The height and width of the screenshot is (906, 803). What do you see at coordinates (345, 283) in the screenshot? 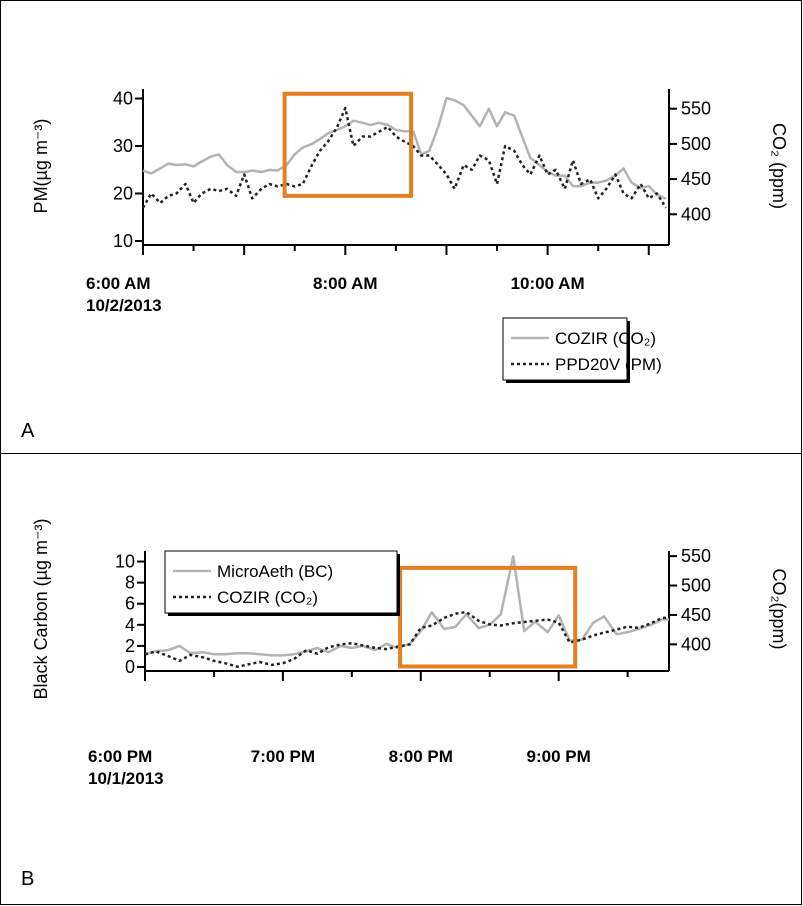
I see `x-tick-label: 8:00 AM` at bounding box center [345, 283].